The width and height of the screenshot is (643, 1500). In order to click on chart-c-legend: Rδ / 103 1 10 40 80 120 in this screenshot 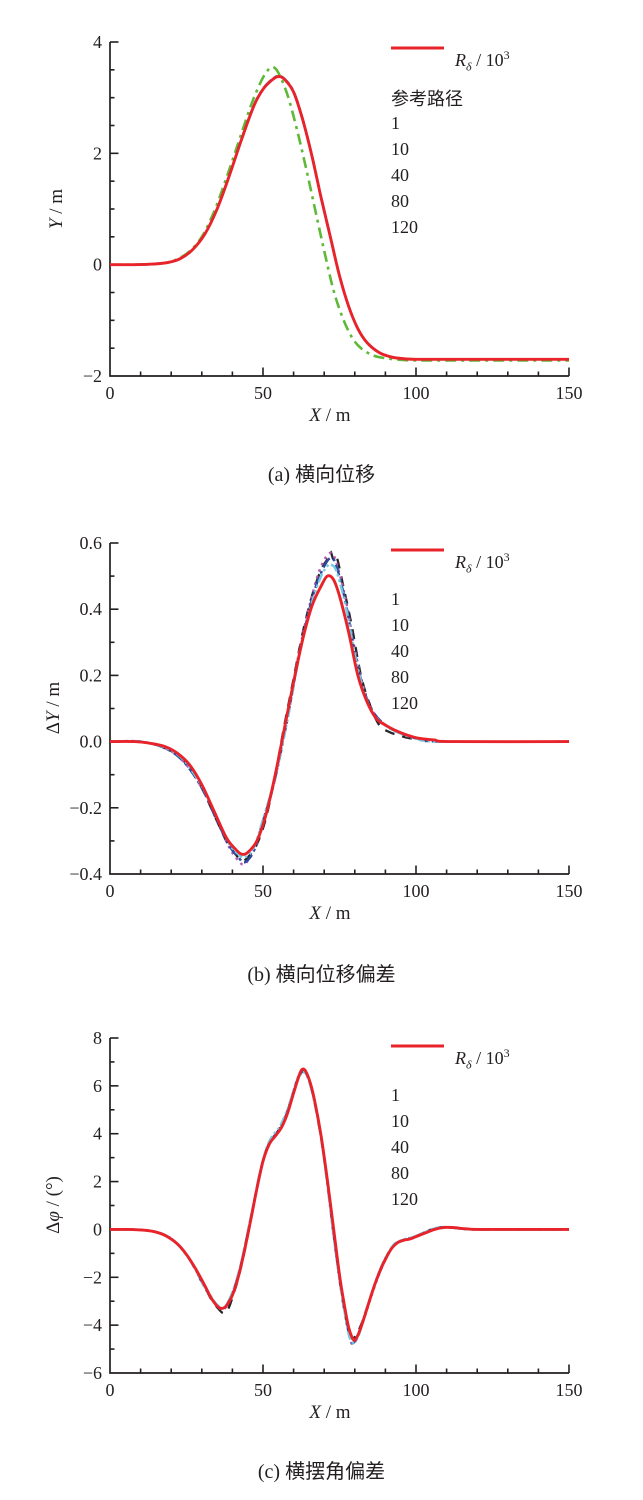, I will do `click(491, 1127)`.